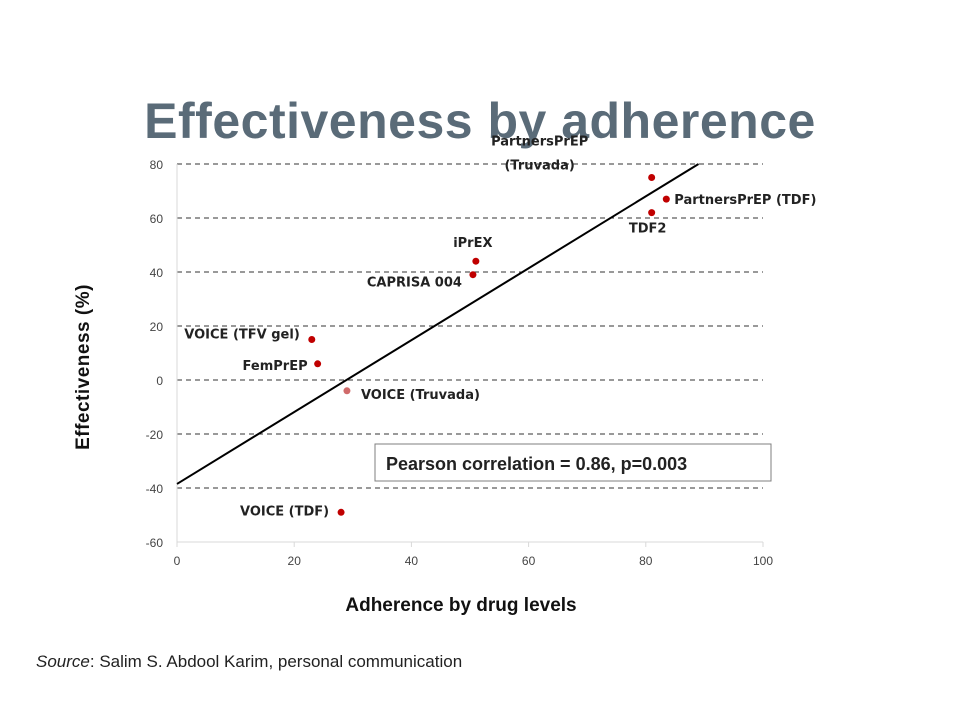 The image size is (960, 720). Describe the element at coordinates (155, 435) in the screenshot. I see `y-tick-label: -20` at that location.